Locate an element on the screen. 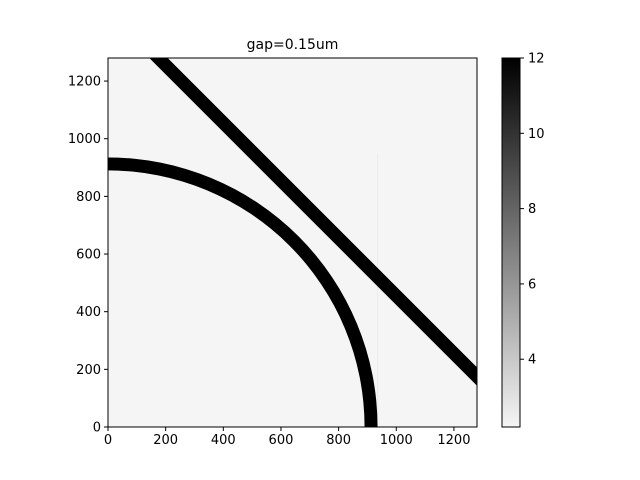 This screenshot has height=480, width=640. colorbar-tick-label: 12 is located at coordinates (536, 59).